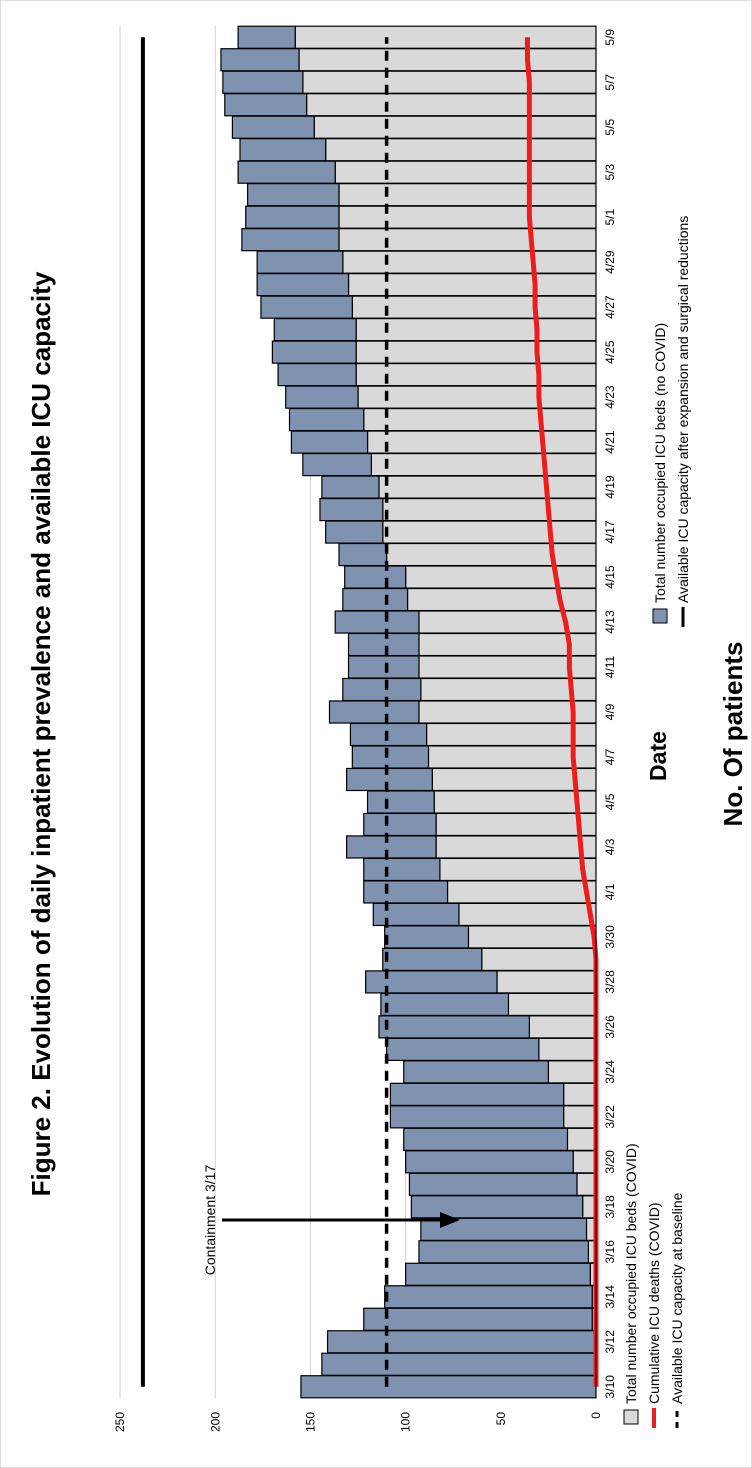 The height and width of the screenshot is (1468, 752). Describe the element at coordinates (610, 442) in the screenshot. I see `x-tick-label-4-21: 4/21` at that location.